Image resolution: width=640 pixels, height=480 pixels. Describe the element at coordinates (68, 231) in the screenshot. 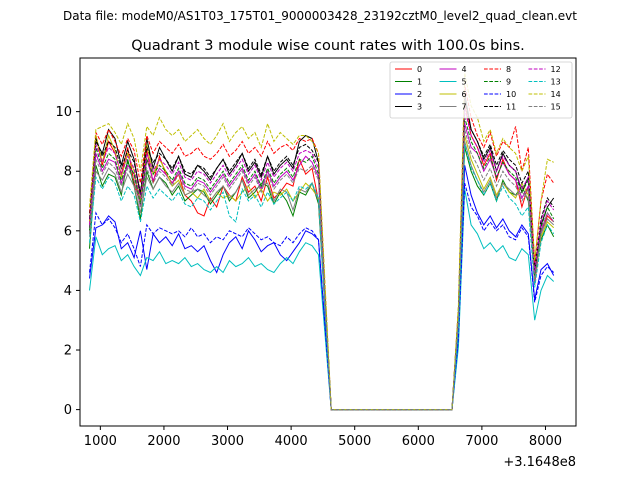

I see `y-tick-label: 6` at that location.